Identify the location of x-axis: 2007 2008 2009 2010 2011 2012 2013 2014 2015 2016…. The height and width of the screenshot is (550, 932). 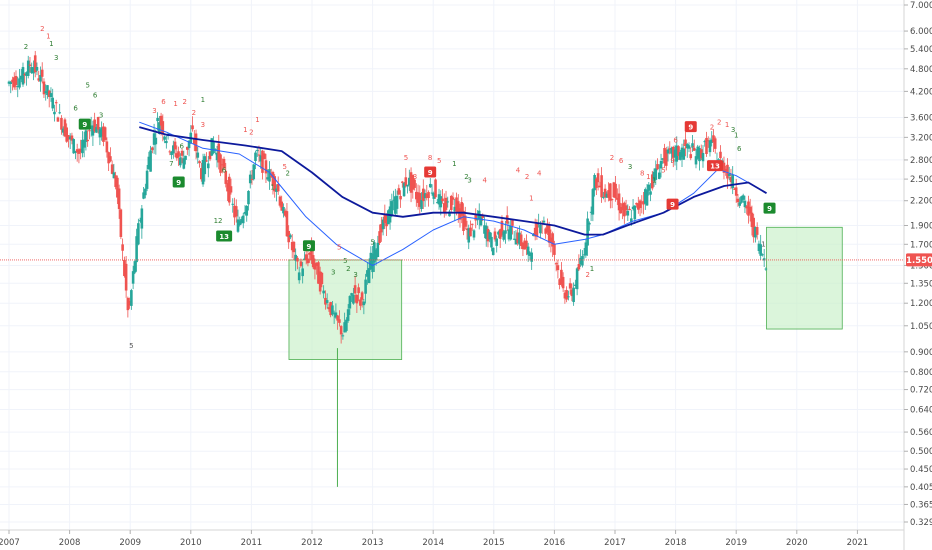
(452, 538).